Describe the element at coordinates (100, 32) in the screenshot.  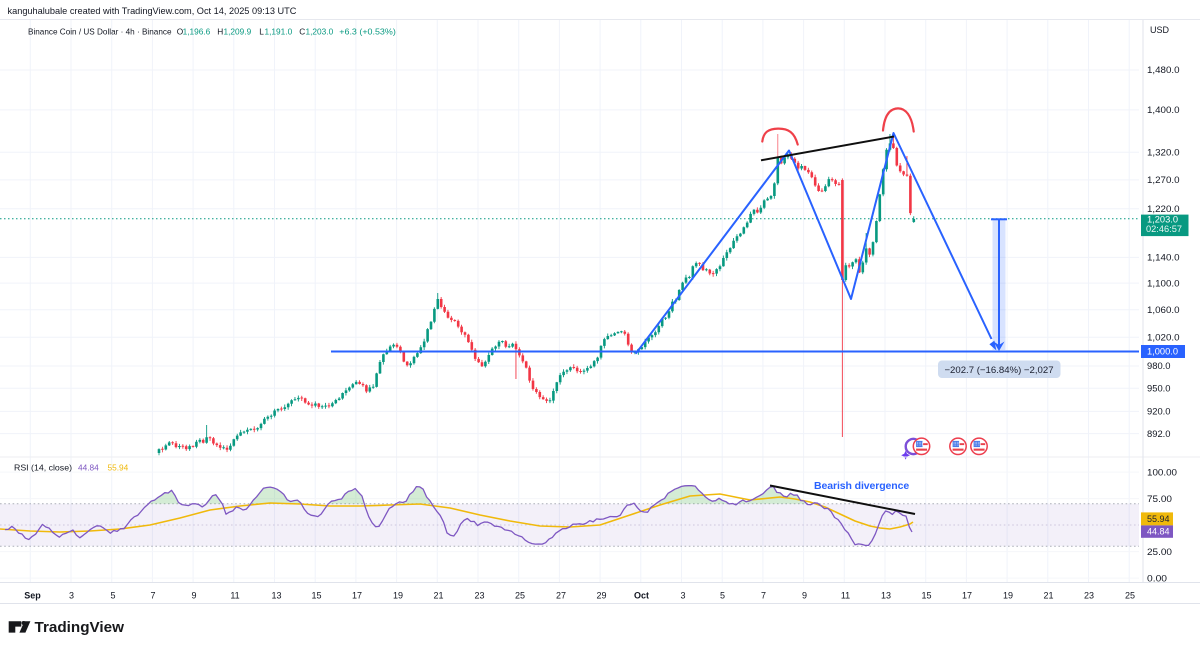
I see `svg-text:Binance Coin / US Dollar · 4h: Binance Coin / US Dollar · 4h · Binance` at that location.